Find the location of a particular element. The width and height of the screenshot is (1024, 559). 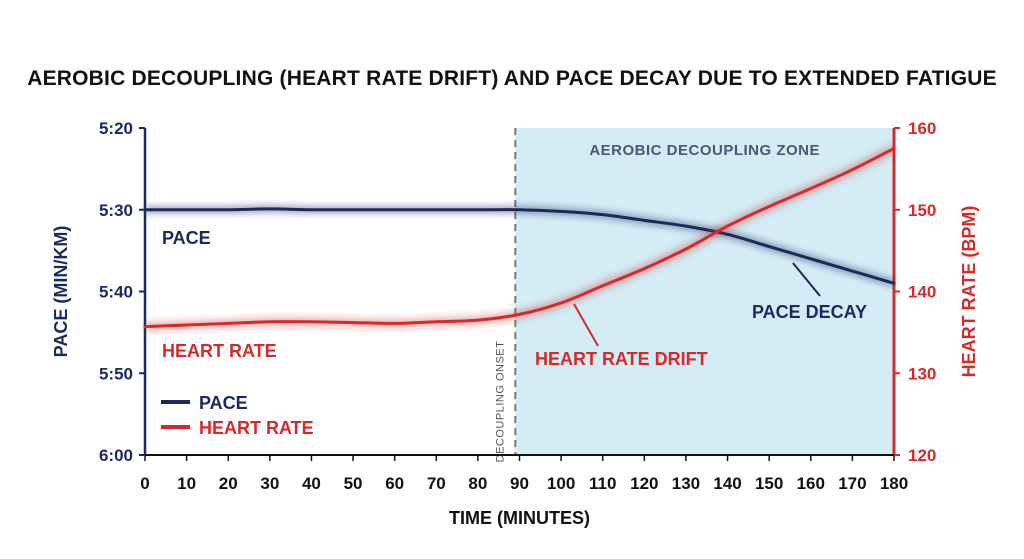

left-tick-label: 6:00 is located at coordinates (116, 455).